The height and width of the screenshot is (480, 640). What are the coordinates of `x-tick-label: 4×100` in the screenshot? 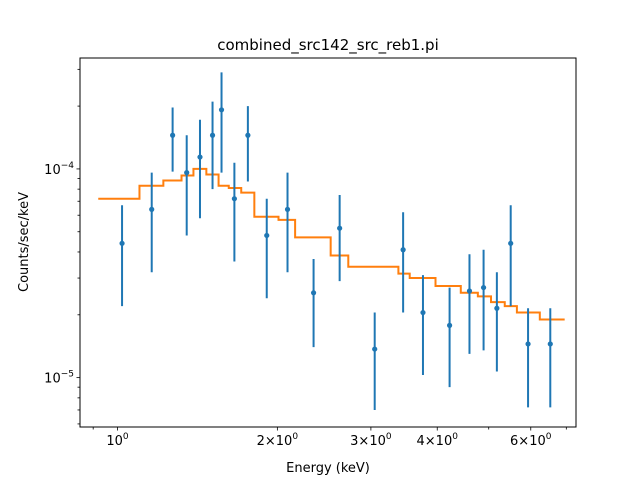 It's located at (438, 440).